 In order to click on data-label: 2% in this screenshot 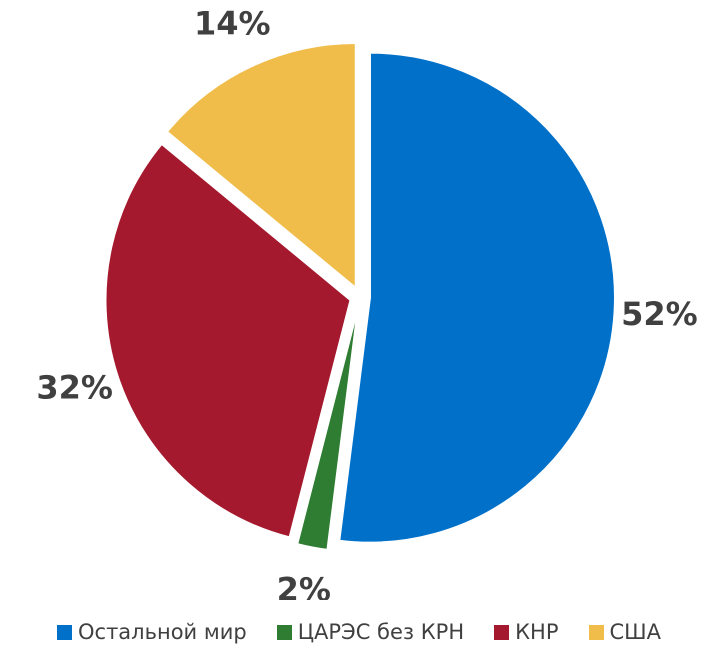, I will do `click(304, 585)`.